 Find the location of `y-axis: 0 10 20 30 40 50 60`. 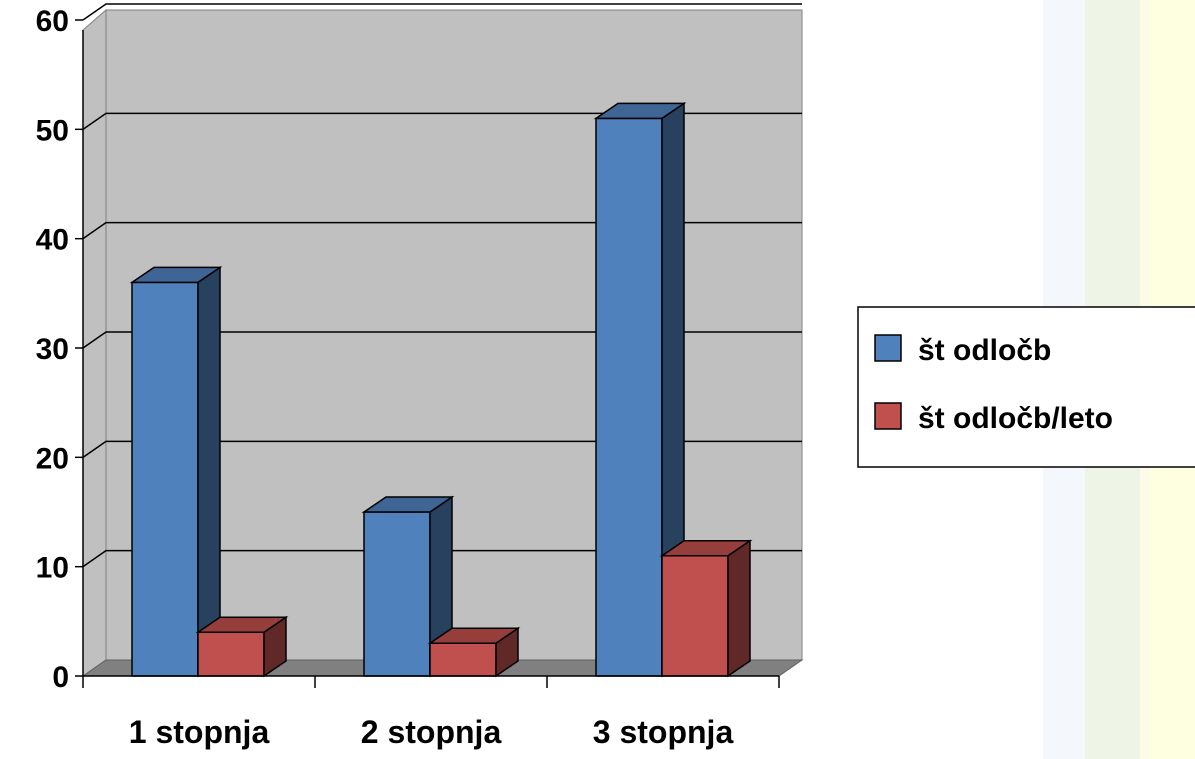

y-axis: 0 10 20 30 40 50 60 is located at coordinates (60, 349).